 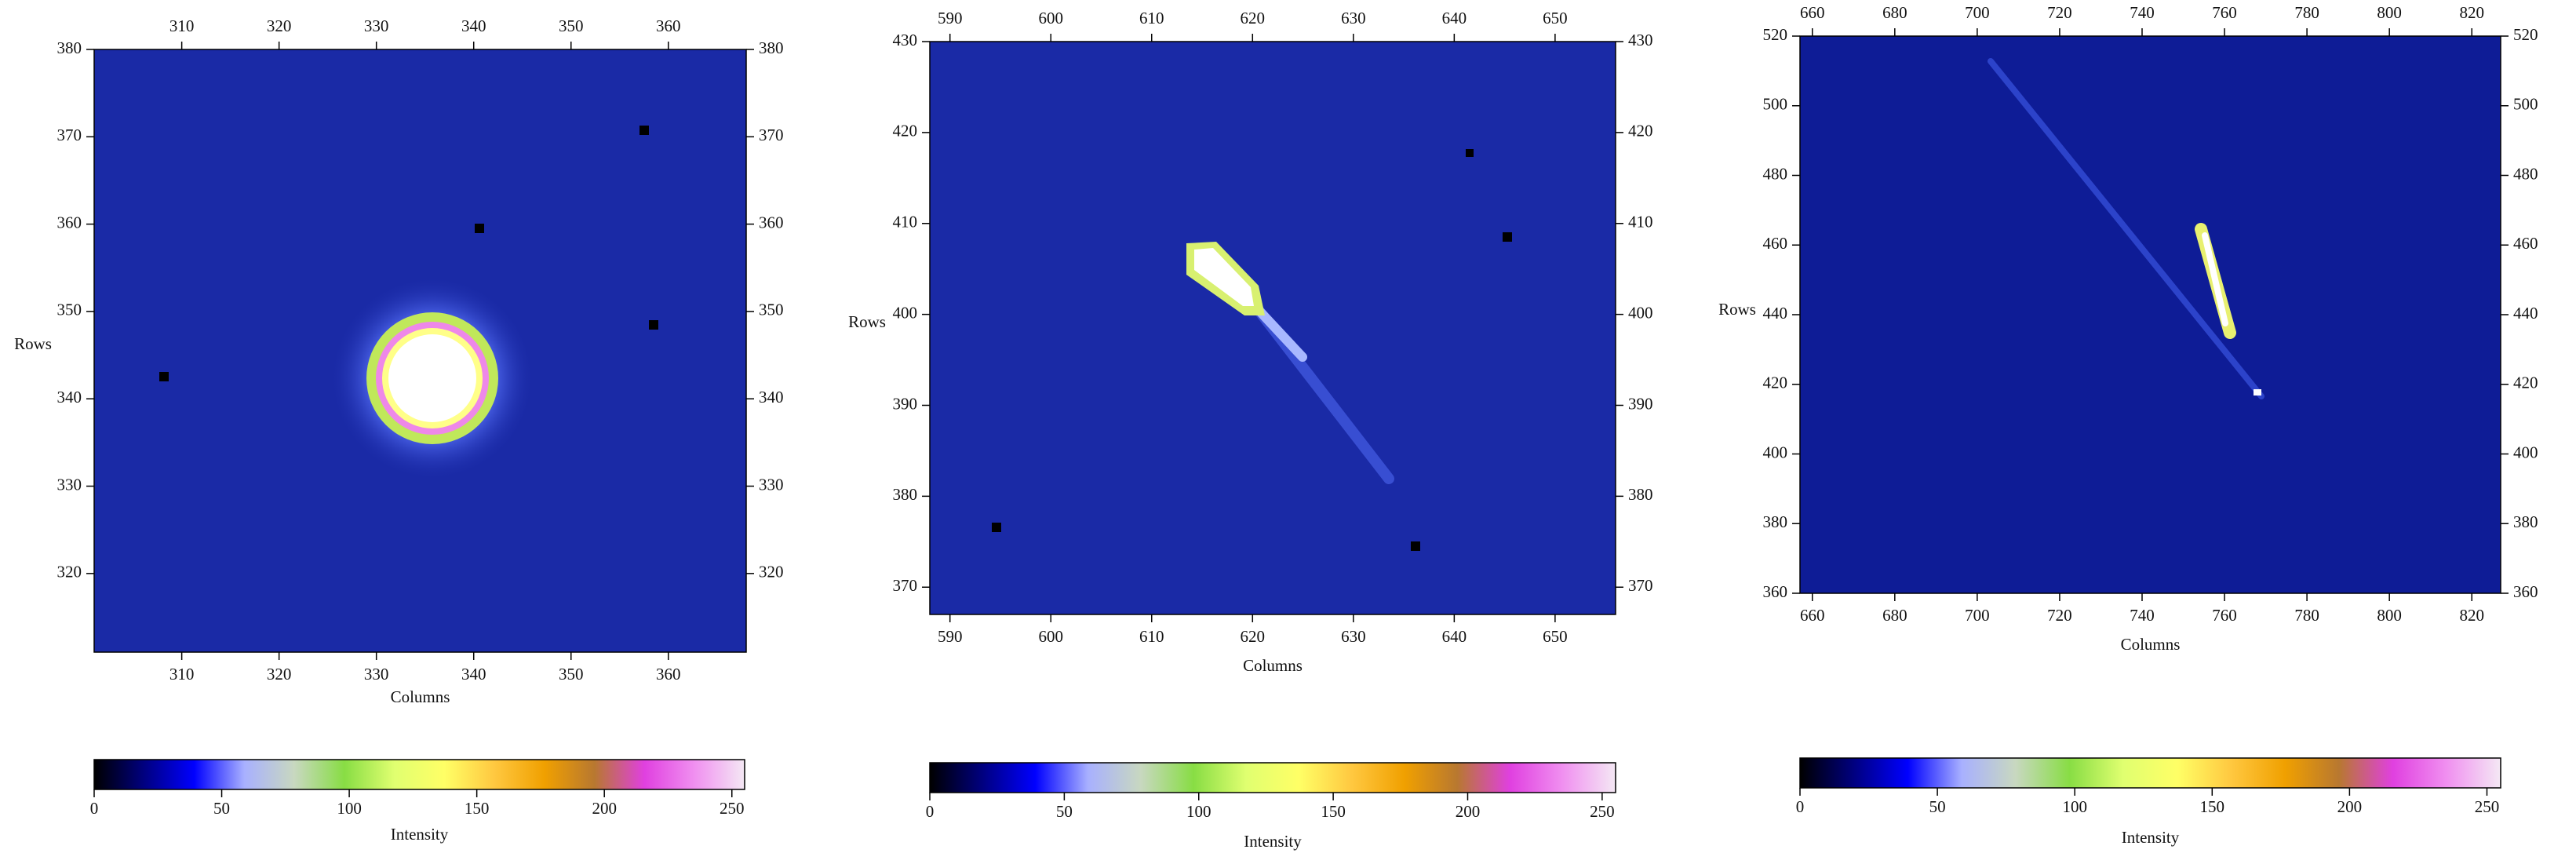 I want to click on star-source, so click(x=408, y=303).